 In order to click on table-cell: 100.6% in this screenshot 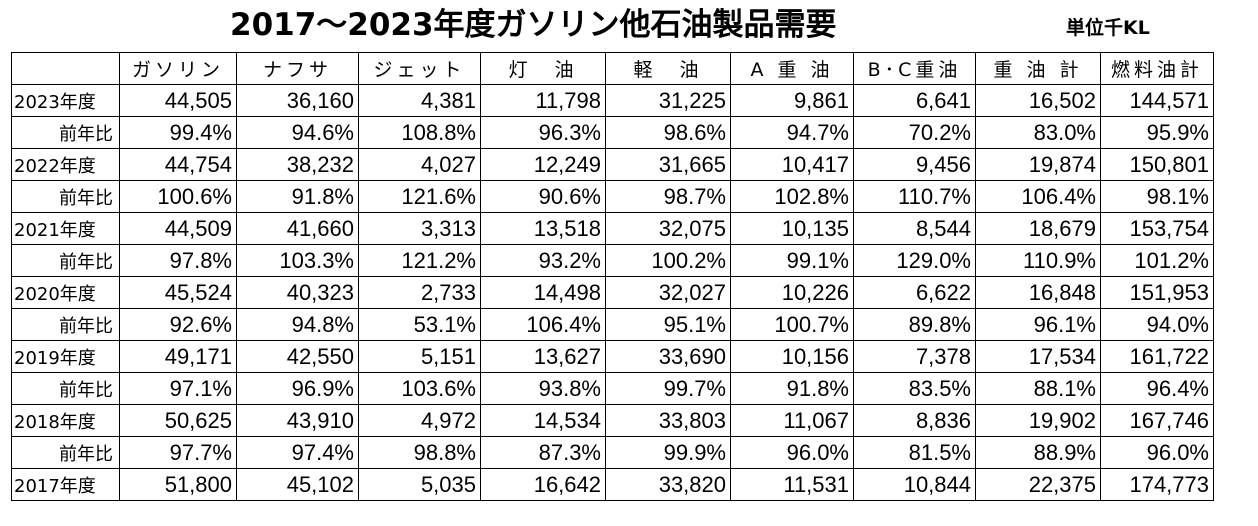, I will do `click(178, 196)`.